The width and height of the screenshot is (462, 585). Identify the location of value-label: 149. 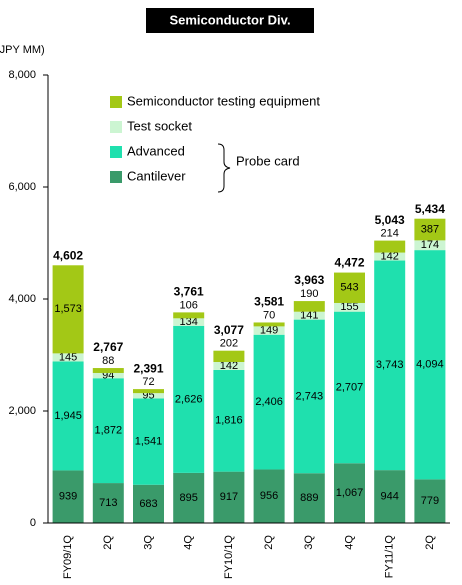
(269, 330).